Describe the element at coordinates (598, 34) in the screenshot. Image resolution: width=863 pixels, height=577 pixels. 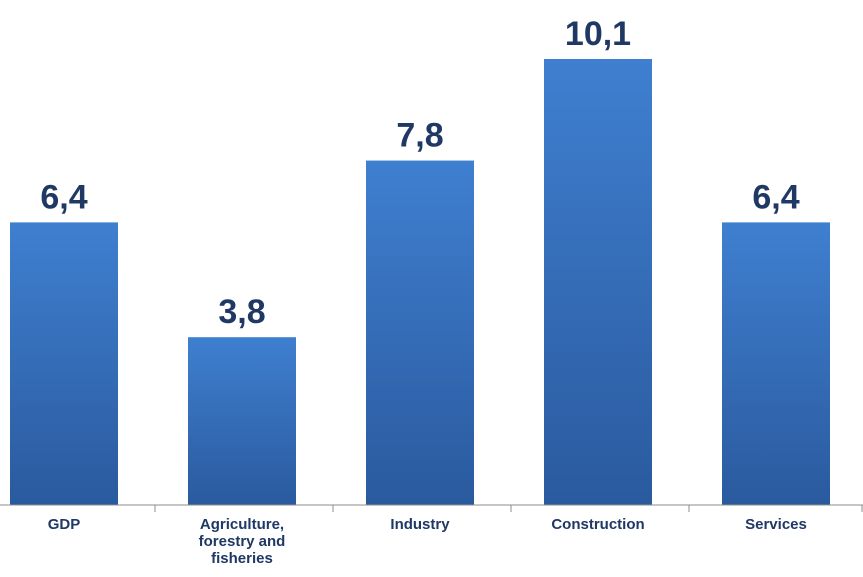
I see `value-label-3: 10,1` at that location.